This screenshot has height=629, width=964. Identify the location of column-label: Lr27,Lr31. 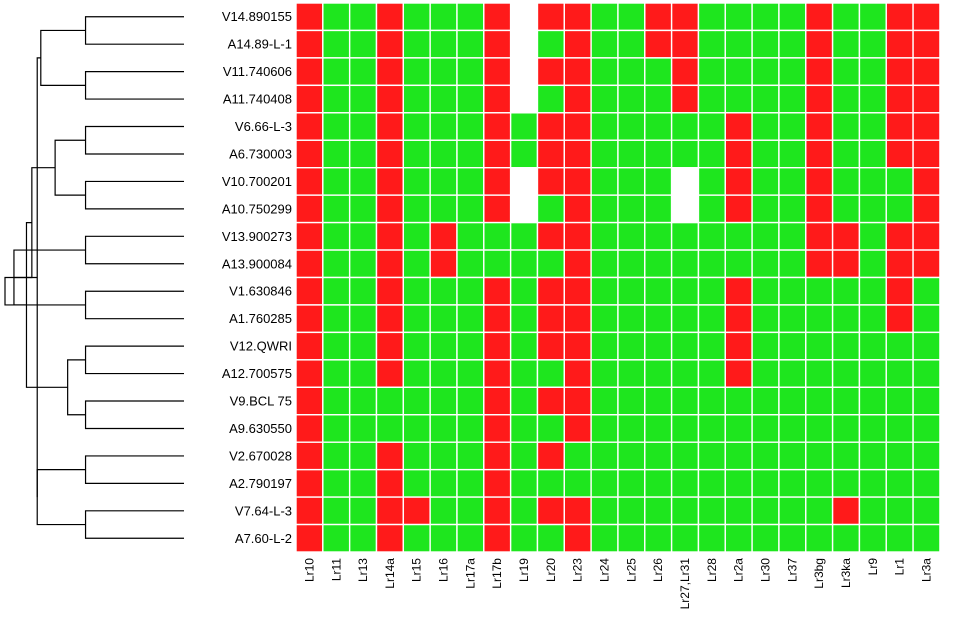
(685, 584).